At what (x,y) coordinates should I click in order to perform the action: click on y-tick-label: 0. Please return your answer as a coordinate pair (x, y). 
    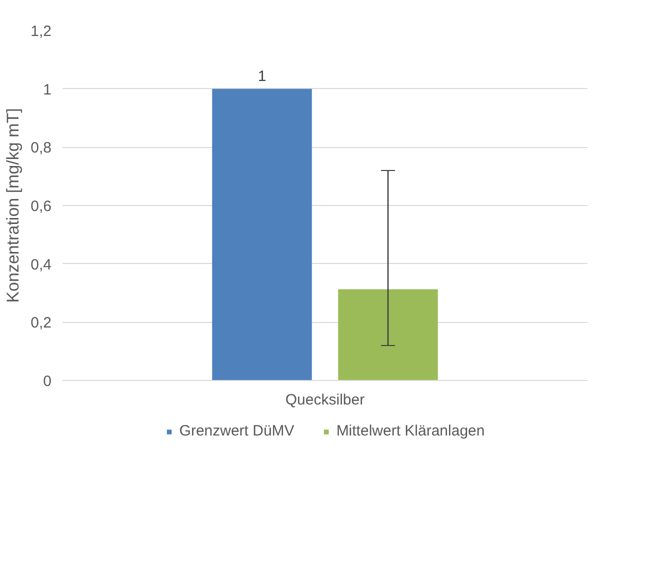
    Looking at the image, I should click on (47, 381).